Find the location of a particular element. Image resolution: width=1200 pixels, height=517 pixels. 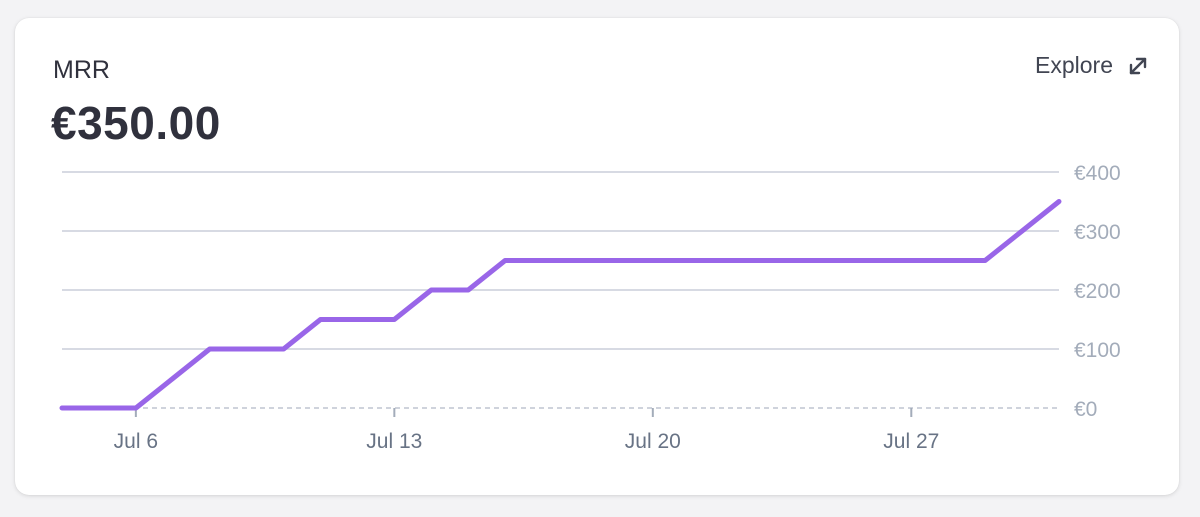

explore-label: Explore is located at coordinates (1074, 65).